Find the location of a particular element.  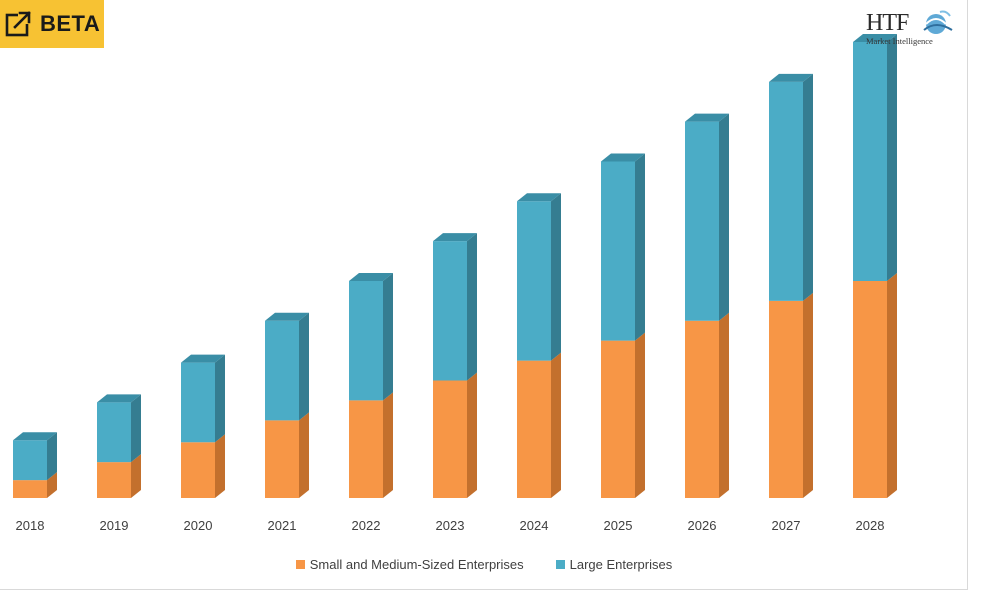

logo-sub-text: Market Intelligence is located at coordinates (899, 41).